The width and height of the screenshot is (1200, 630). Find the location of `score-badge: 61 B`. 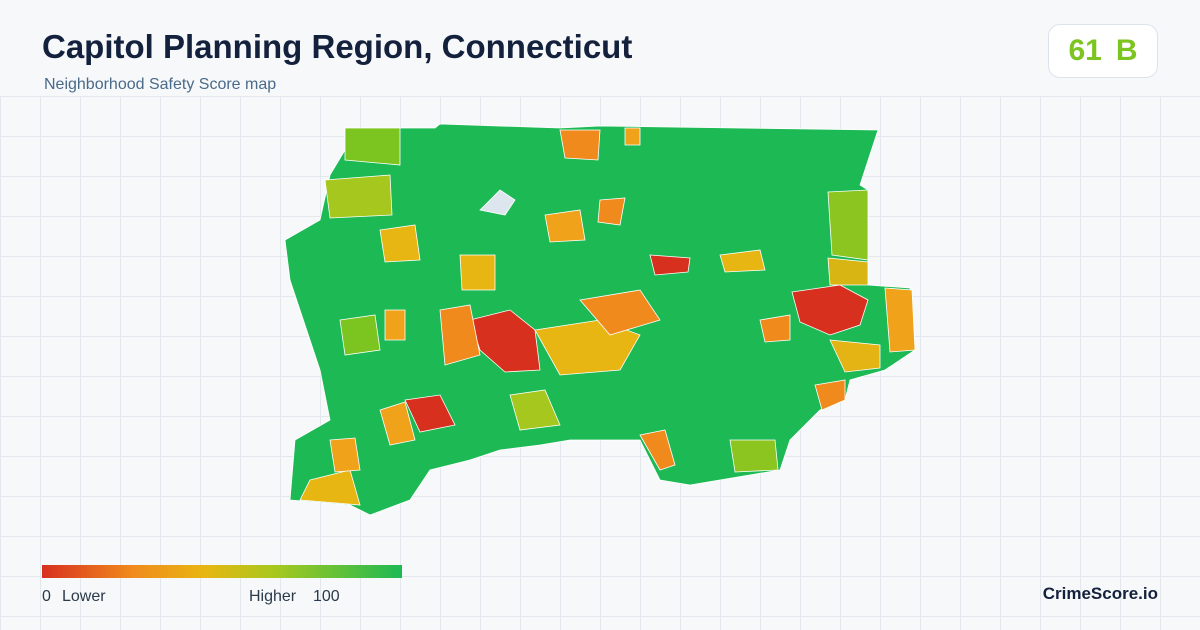

score-badge: 61 B is located at coordinates (1103, 51).